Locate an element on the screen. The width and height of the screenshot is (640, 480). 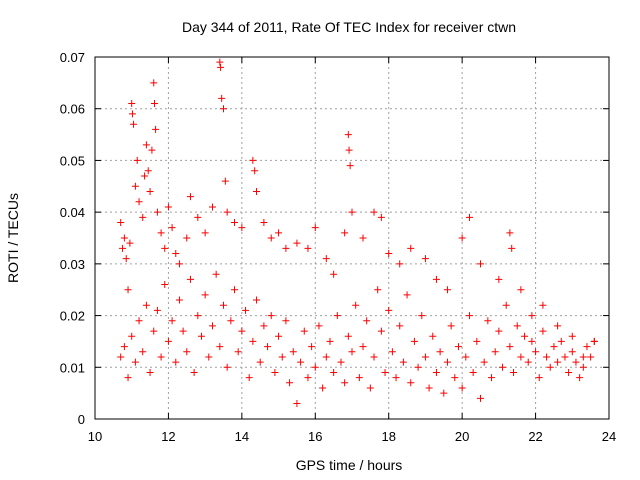
x-tick-labels: 10 12 14 16 18 20 22 24 is located at coordinates (352, 436).